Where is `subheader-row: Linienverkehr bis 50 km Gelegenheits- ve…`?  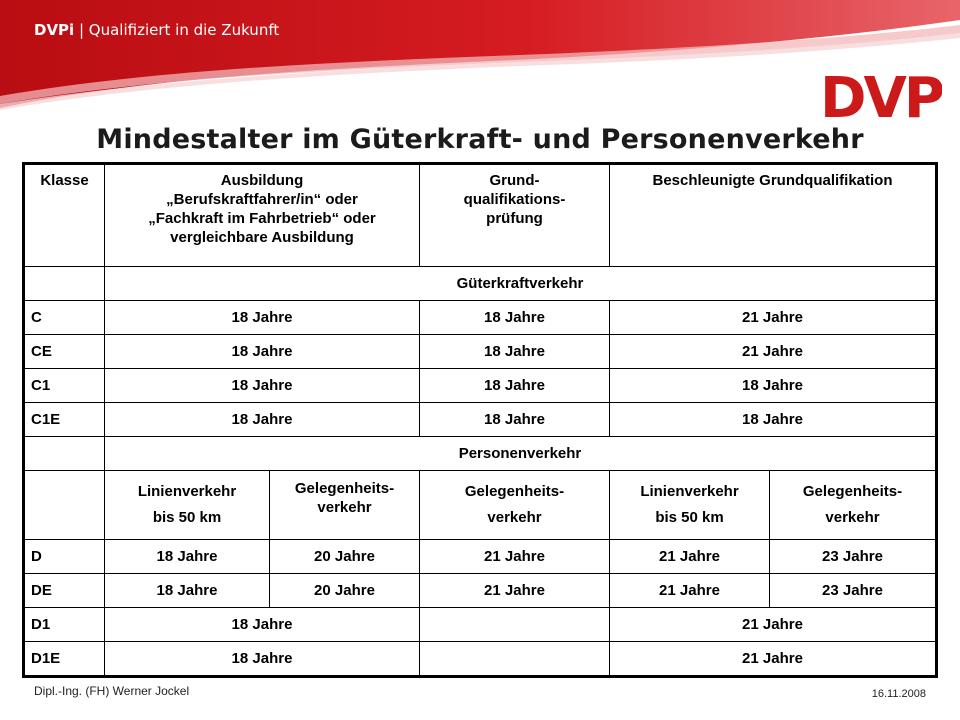 subheader-row: Linienverkehr bis 50 km Gelegenheits- ve… is located at coordinates (480, 505).